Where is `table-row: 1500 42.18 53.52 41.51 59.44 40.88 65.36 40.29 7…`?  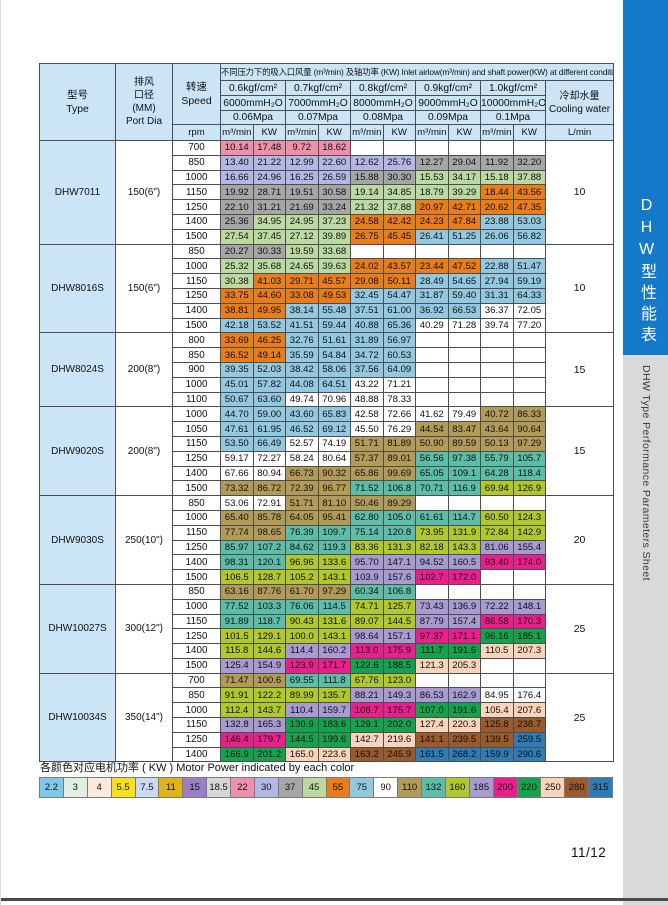
table-row: 1500 42.18 53.52 41.51 59.44 40.88 65.36 40.29 7… is located at coordinates (327, 325).